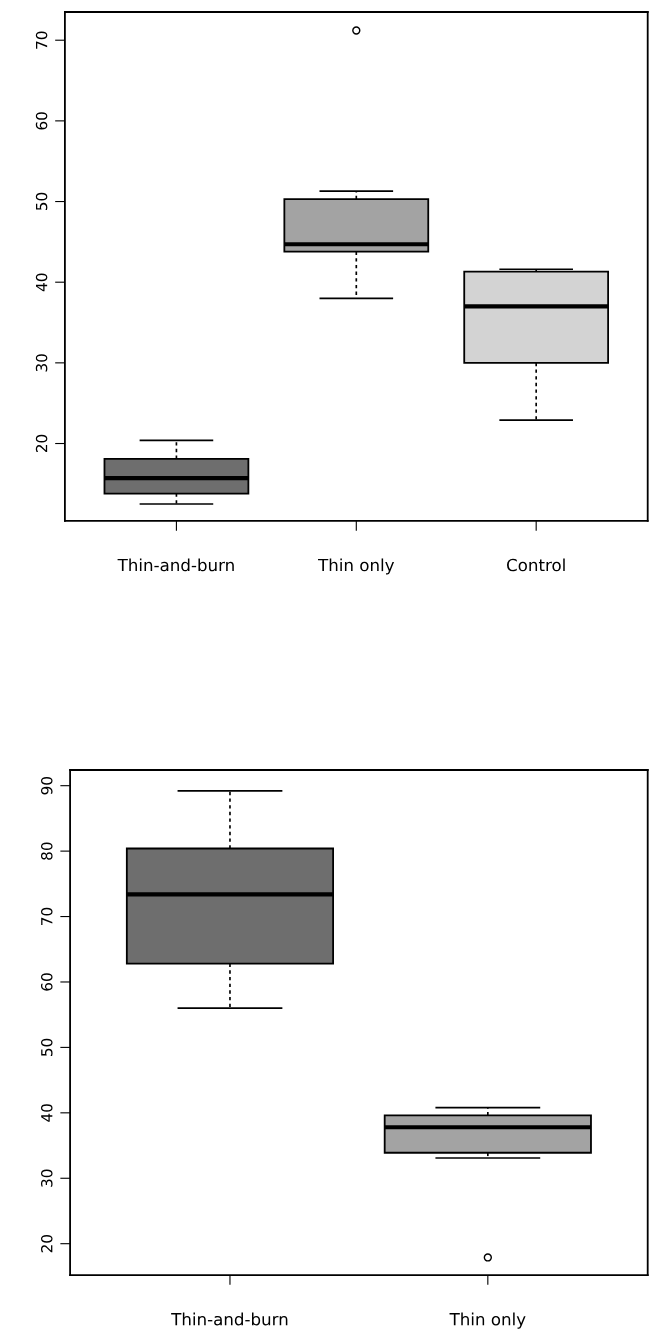 The width and height of the screenshot is (649, 1331). What do you see at coordinates (535, 565) in the screenshot?
I see `x-tick-label: Control` at bounding box center [535, 565].